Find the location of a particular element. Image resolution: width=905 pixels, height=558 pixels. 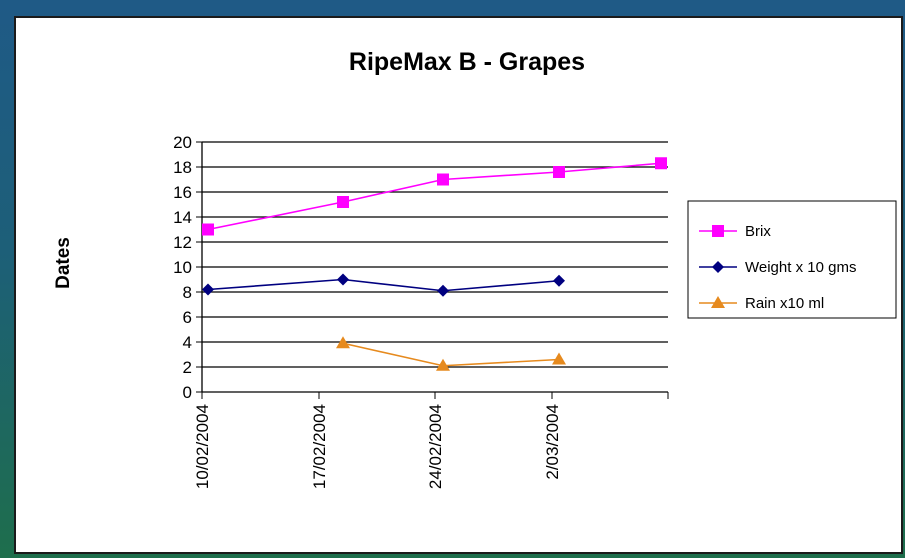

y-tick-label: 8 is located at coordinates (187, 292).